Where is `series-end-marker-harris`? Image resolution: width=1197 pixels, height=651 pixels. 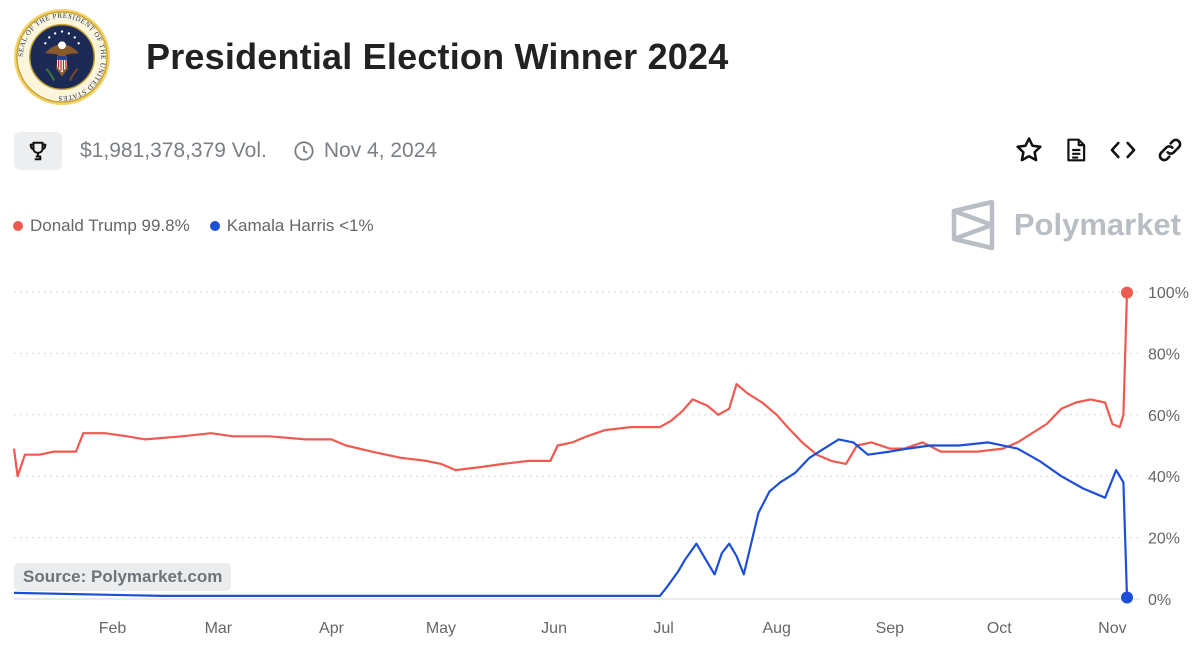 series-end-marker-harris is located at coordinates (1127, 597).